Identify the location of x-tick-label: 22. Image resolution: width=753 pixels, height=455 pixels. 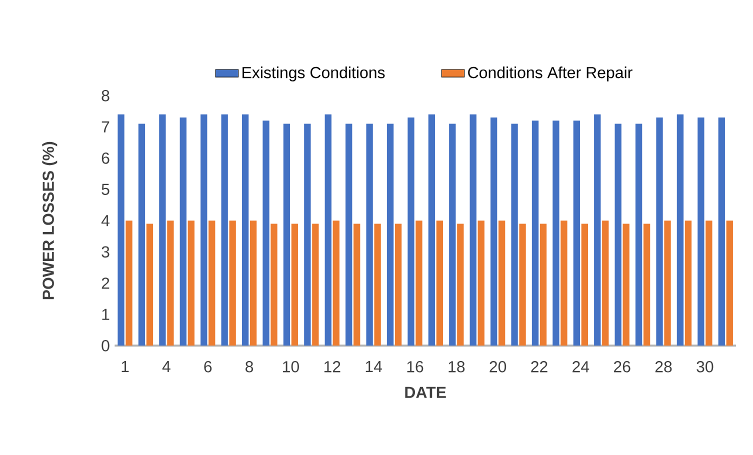
(539, 366).